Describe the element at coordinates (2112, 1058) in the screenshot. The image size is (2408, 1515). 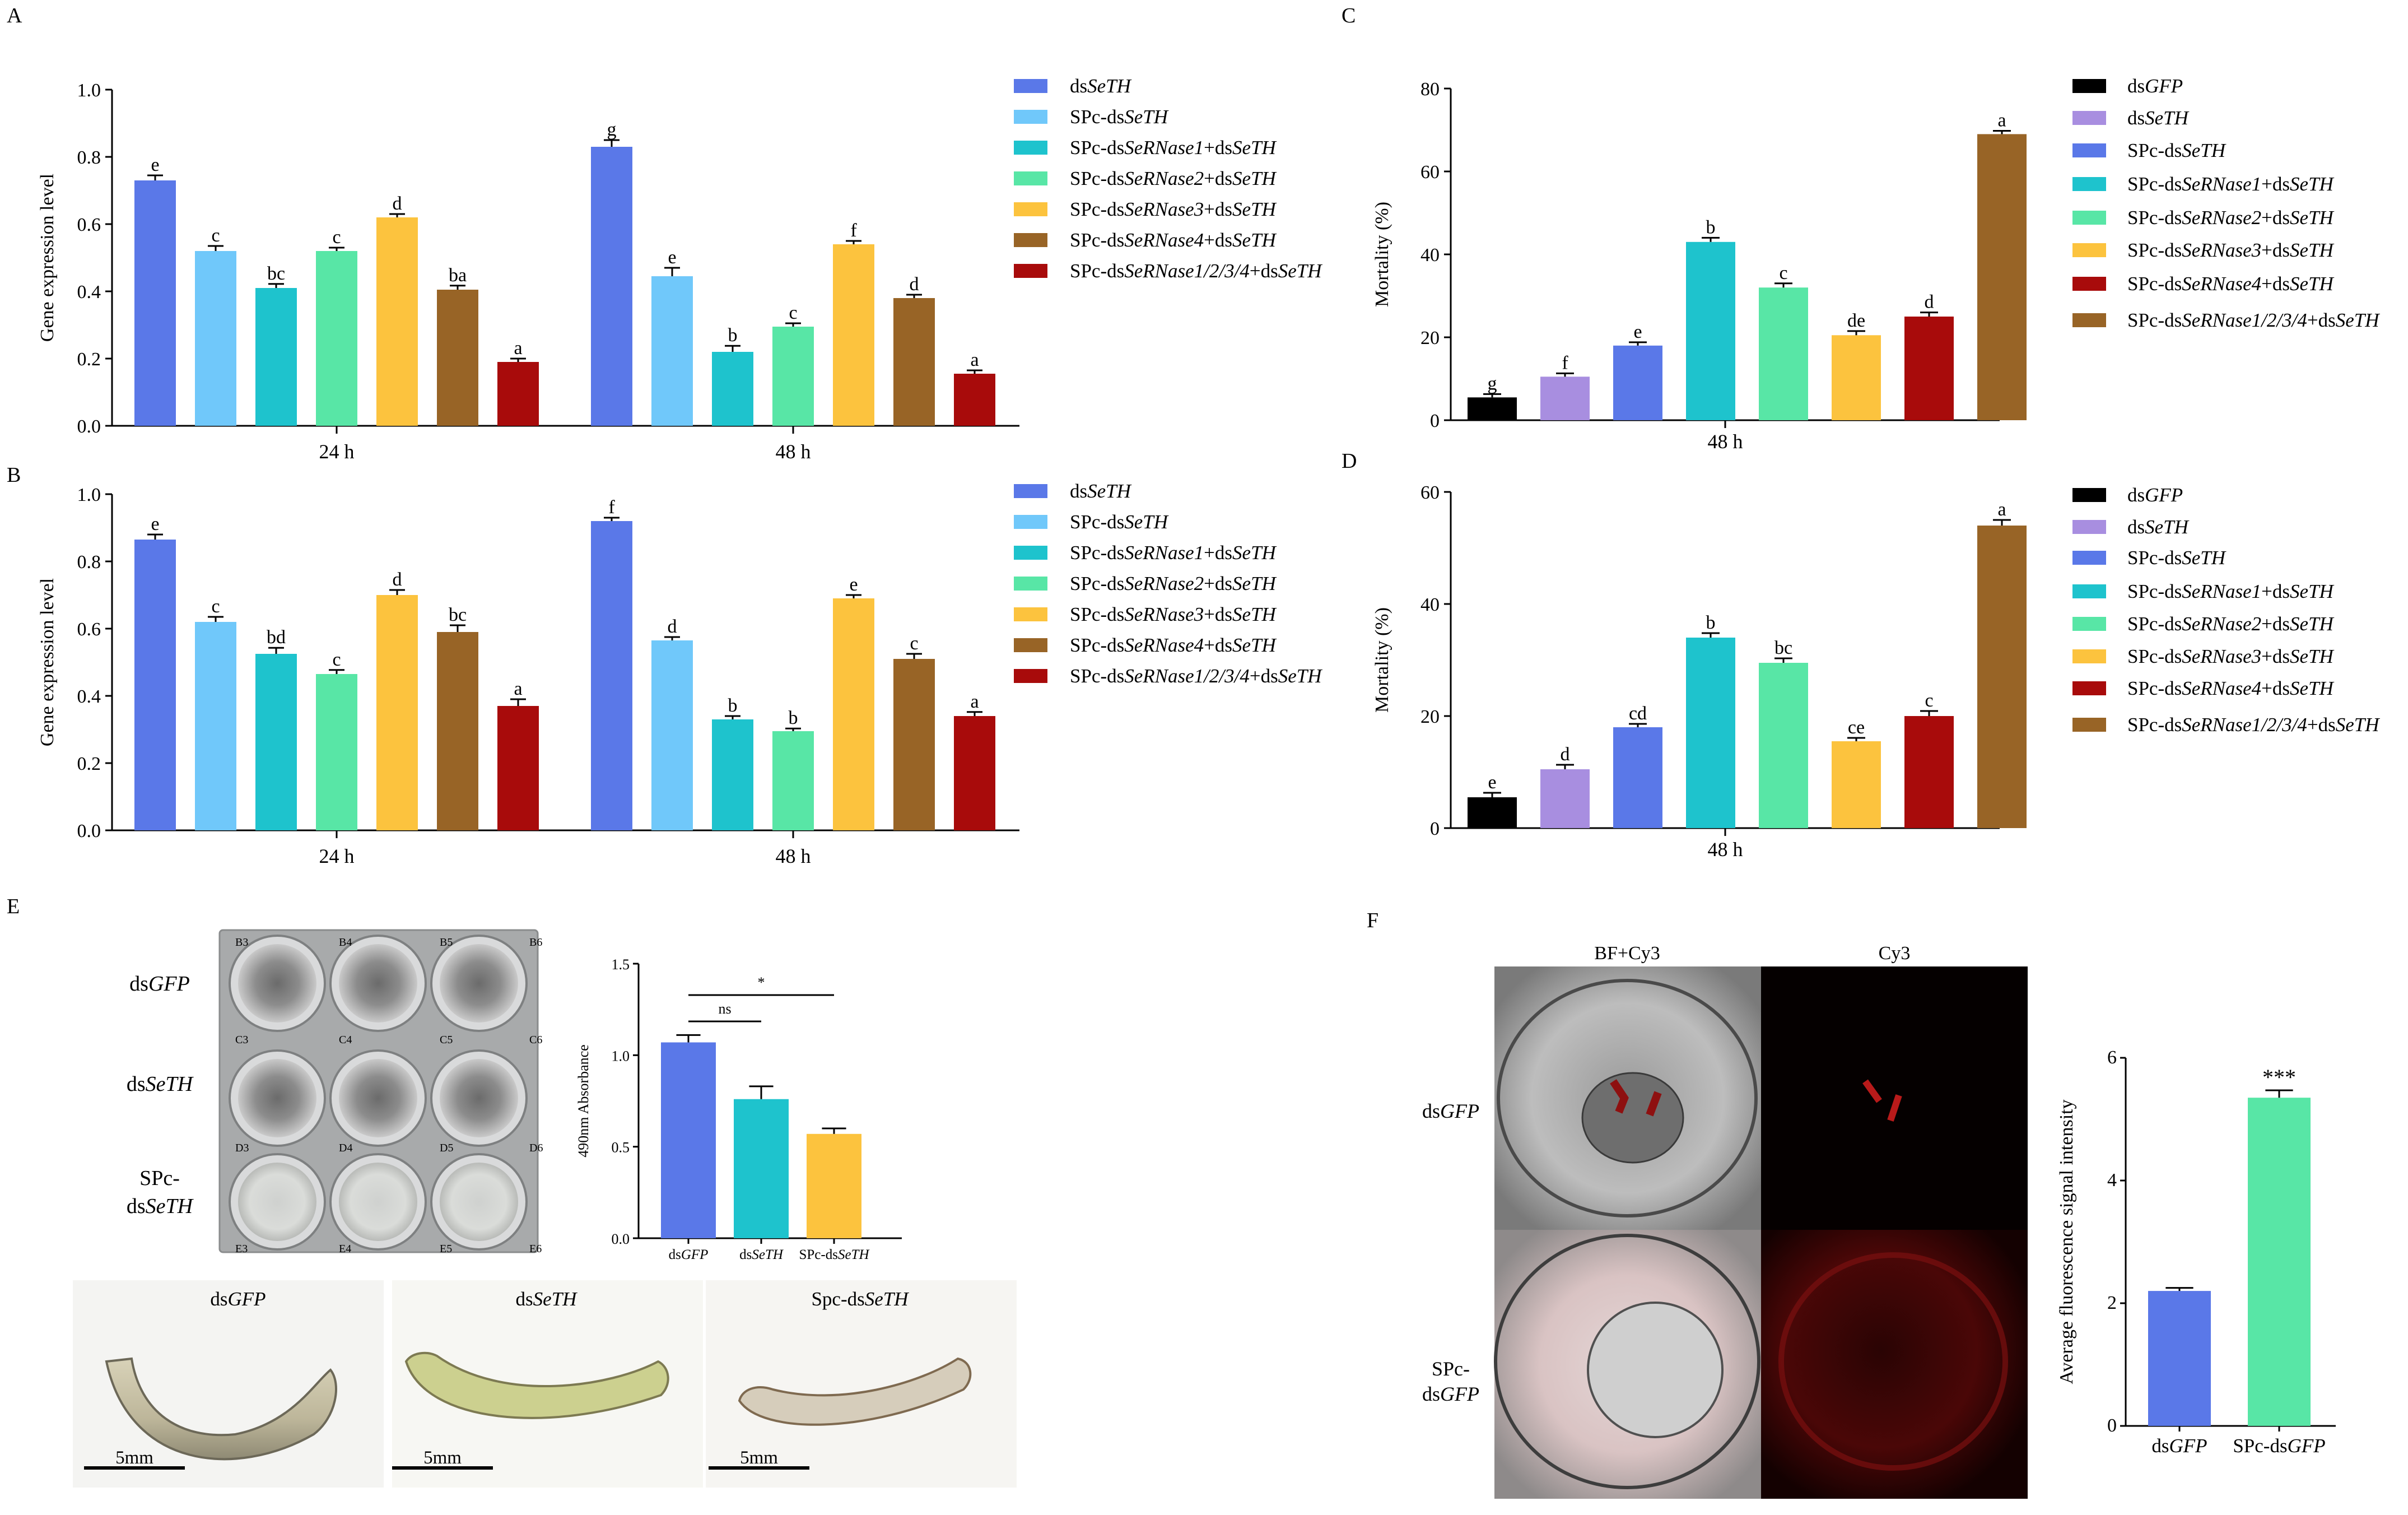
I see `chart-f-ytick-label: 6` at that location.